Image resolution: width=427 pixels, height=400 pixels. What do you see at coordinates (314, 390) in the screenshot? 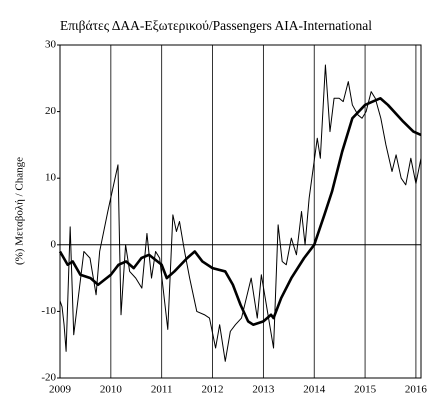
I see `x-tick-label: 2014` at bounding box center [314, 390].